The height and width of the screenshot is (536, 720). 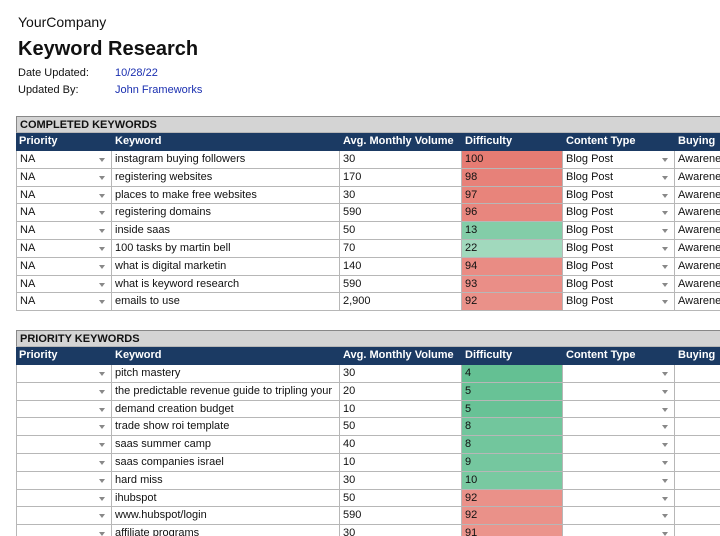 What do you see at coordinates (108, 49) in the screenshot?
I see `page-title: Keyword Research` at bounding box center [108, 49].